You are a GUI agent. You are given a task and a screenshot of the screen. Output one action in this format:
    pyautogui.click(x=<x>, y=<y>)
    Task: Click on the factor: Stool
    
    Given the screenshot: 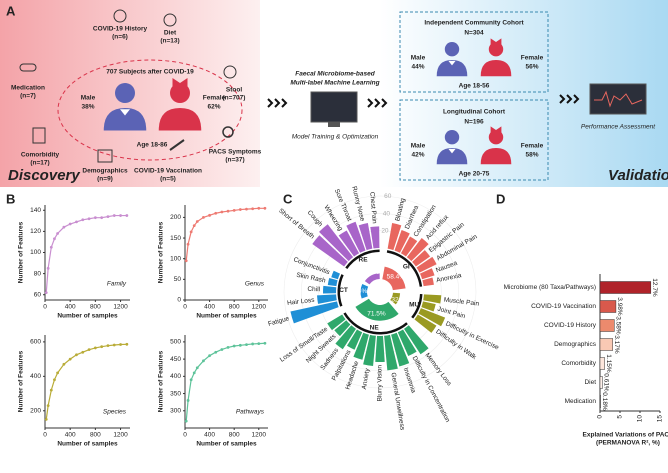 What is the action you would take?
    pyautogui.click(x=234, y=90)
    